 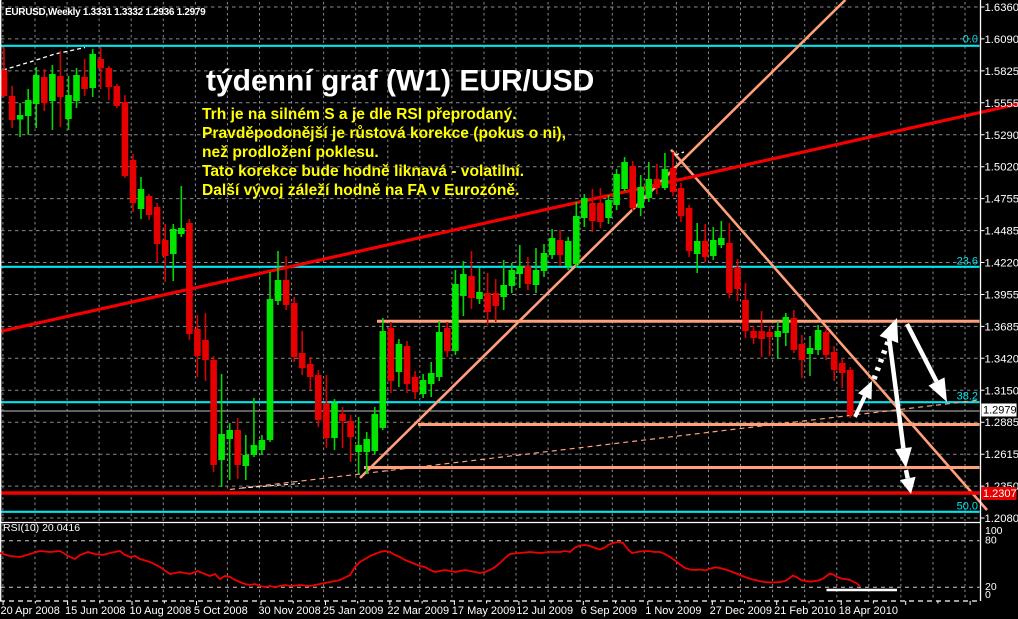 I want to click on svg-text: 1.2615, so click(x=1001, y=455).